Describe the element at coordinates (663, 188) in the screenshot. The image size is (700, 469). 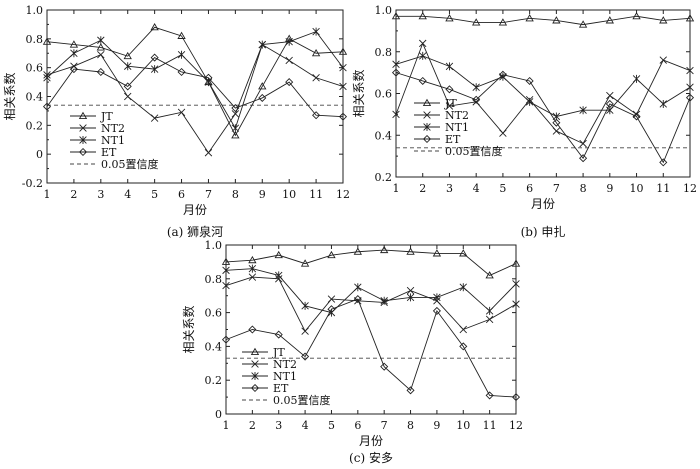
I see `x-tick-label: 11` at that location.